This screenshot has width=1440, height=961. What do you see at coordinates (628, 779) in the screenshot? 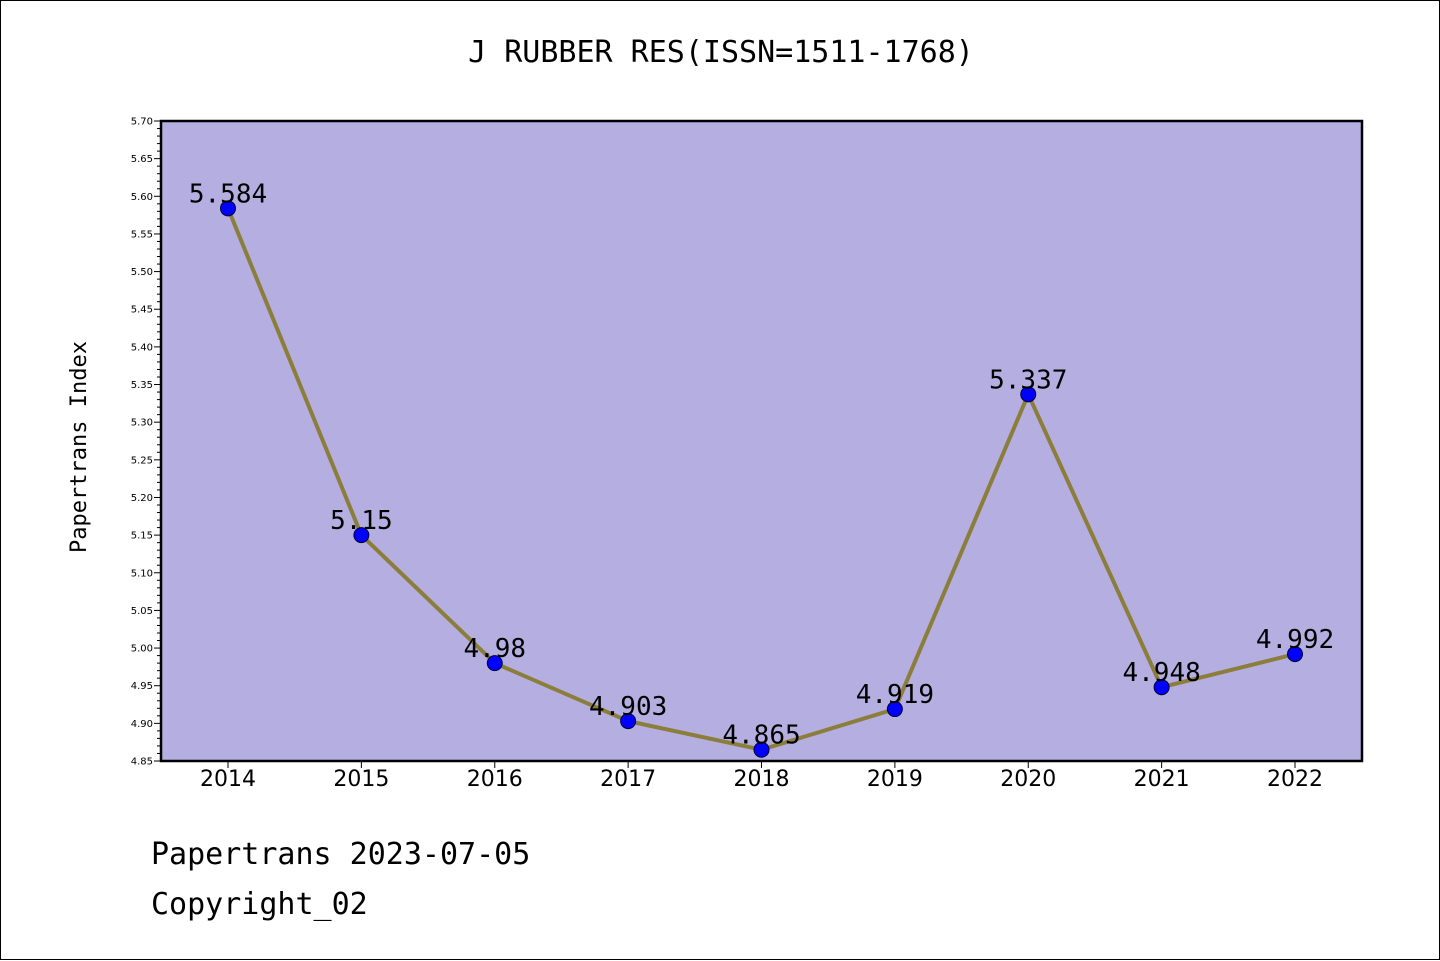
I see `x-tick-label: 2017` at bounding box center [628, 779].